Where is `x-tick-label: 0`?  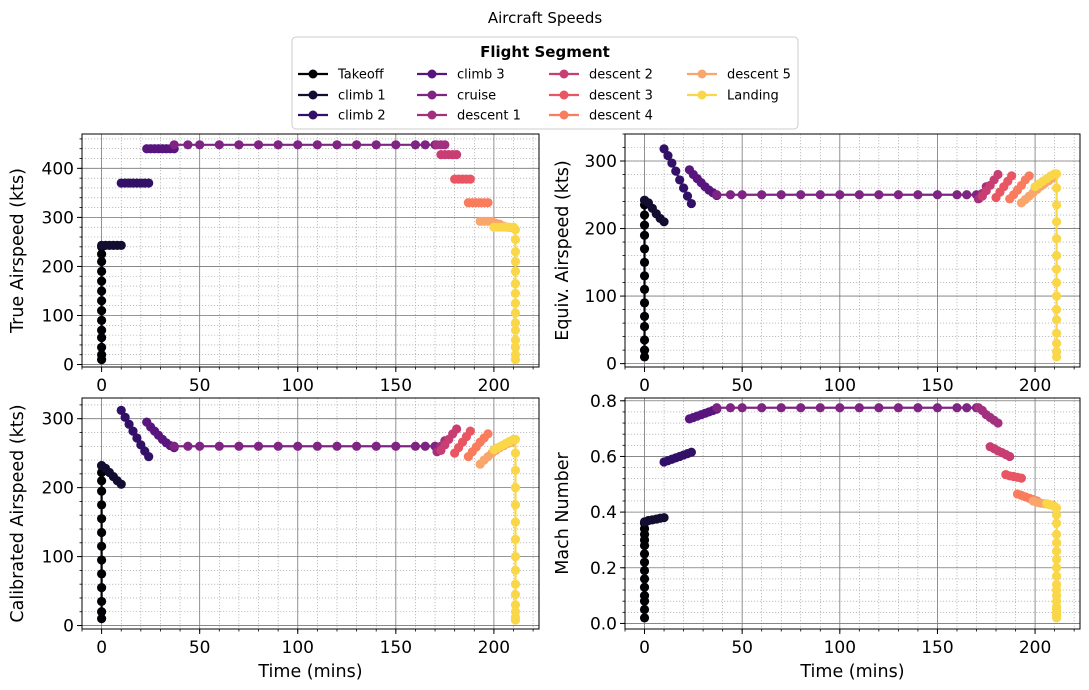
x-tick-label: 0 is located at coordinates (644, 648).